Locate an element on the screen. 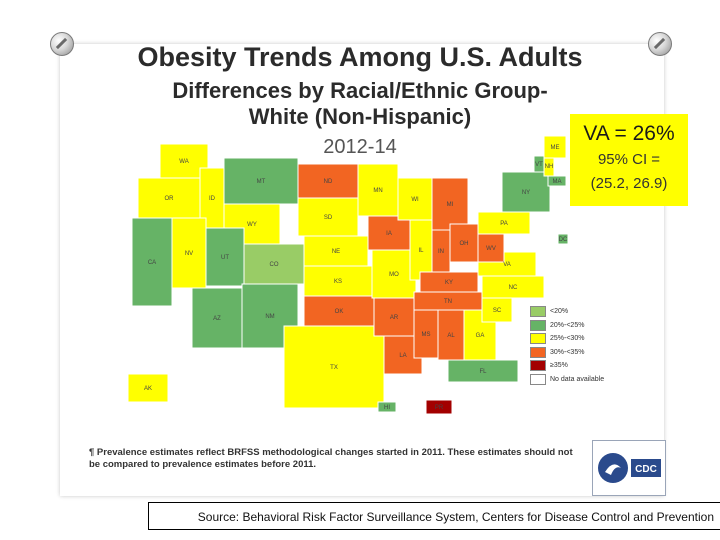 The height and width of the screenshot is (540, 720). legend-label: No data available is located at coordinates (577, 379).